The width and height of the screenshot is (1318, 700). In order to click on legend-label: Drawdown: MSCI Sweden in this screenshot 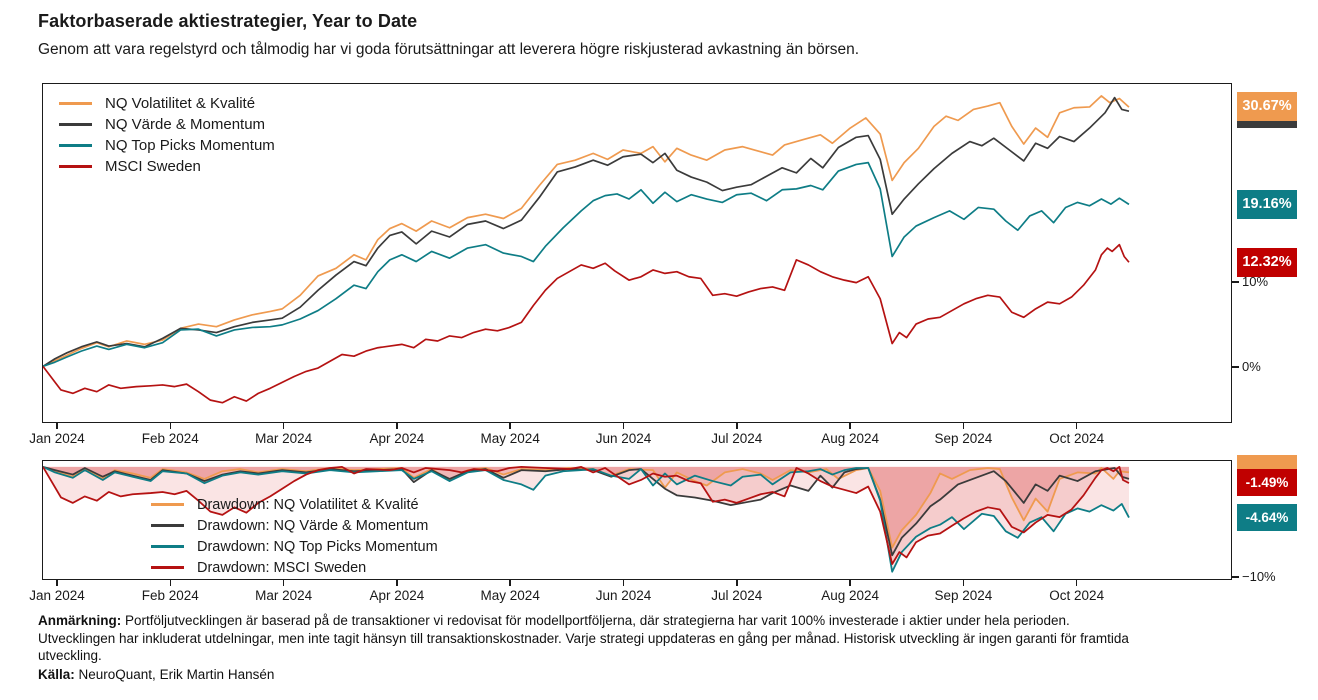, I will do `click(282, 567)`.